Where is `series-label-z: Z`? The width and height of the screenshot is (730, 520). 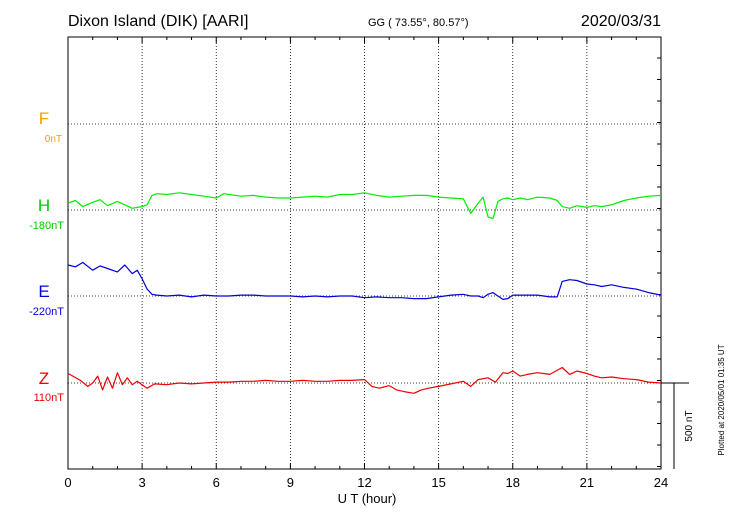
series-label-z: Z is located at coordinates (44, 378).